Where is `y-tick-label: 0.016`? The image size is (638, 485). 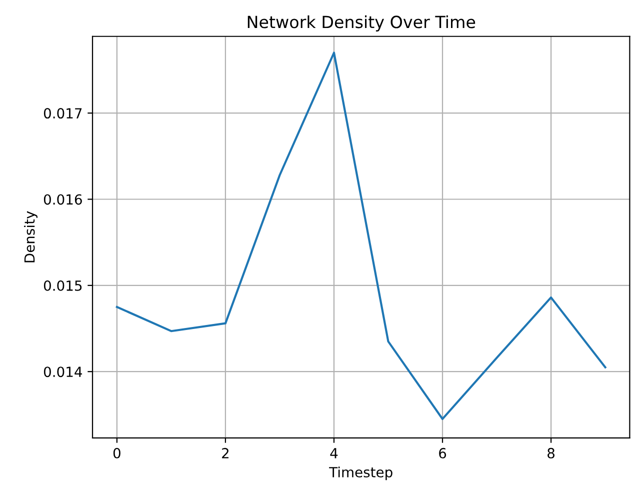
y-tick-label: 0.016 is located at coordinates (63, 199).